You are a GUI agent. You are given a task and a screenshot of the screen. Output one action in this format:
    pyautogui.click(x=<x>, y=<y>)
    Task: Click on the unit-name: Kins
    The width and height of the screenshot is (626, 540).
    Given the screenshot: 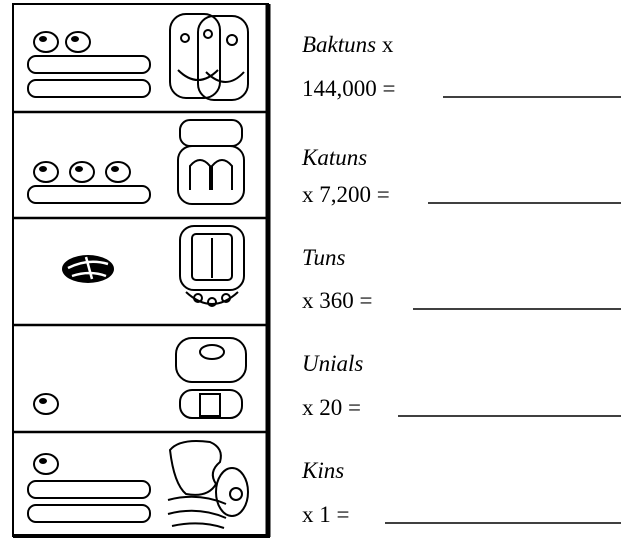 What is the action you would take?
    pyautogui.click(x=322, y=470)
    